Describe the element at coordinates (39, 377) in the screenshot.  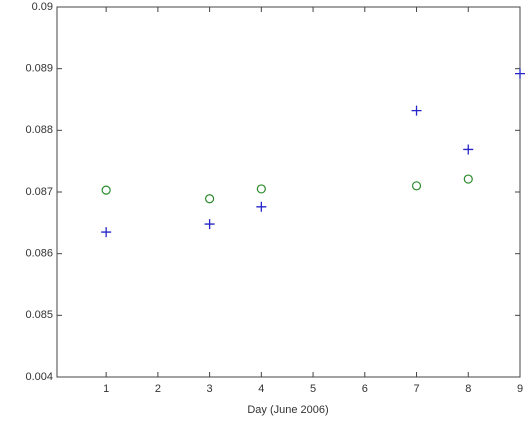
I see `y-tick-label: 0.004` at that location.